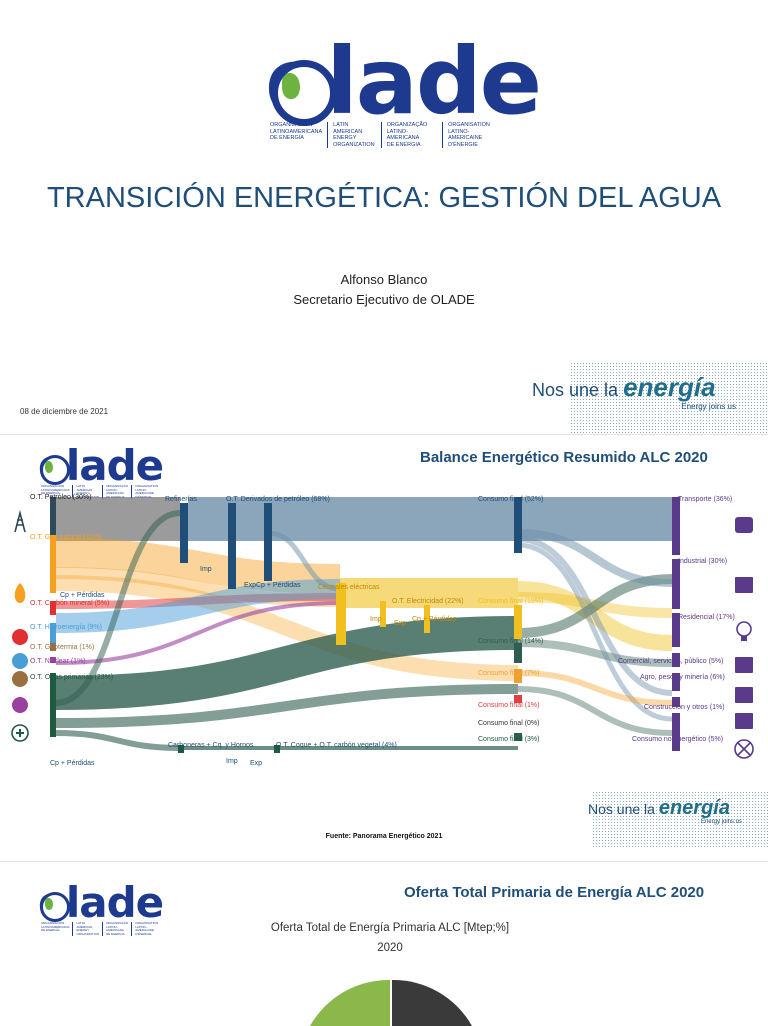 The width and height of the screenshot is (768, 1026). Describe the element at coordinates (20, 661) in the screenshot. I see `hydro-icon` at that location.